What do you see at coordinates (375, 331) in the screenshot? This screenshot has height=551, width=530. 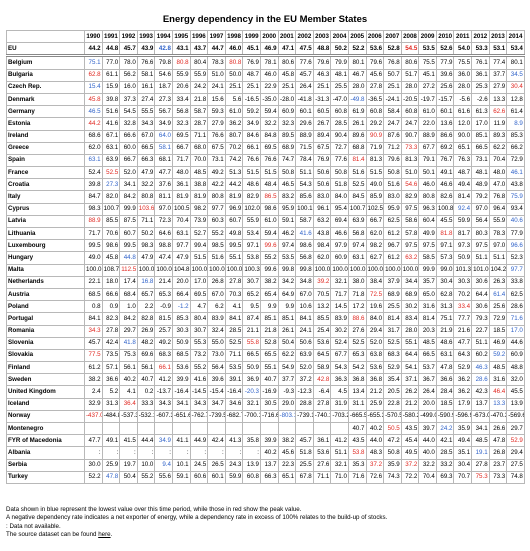 I see `value-cell: 29.4` at bounding box center [375, 331].